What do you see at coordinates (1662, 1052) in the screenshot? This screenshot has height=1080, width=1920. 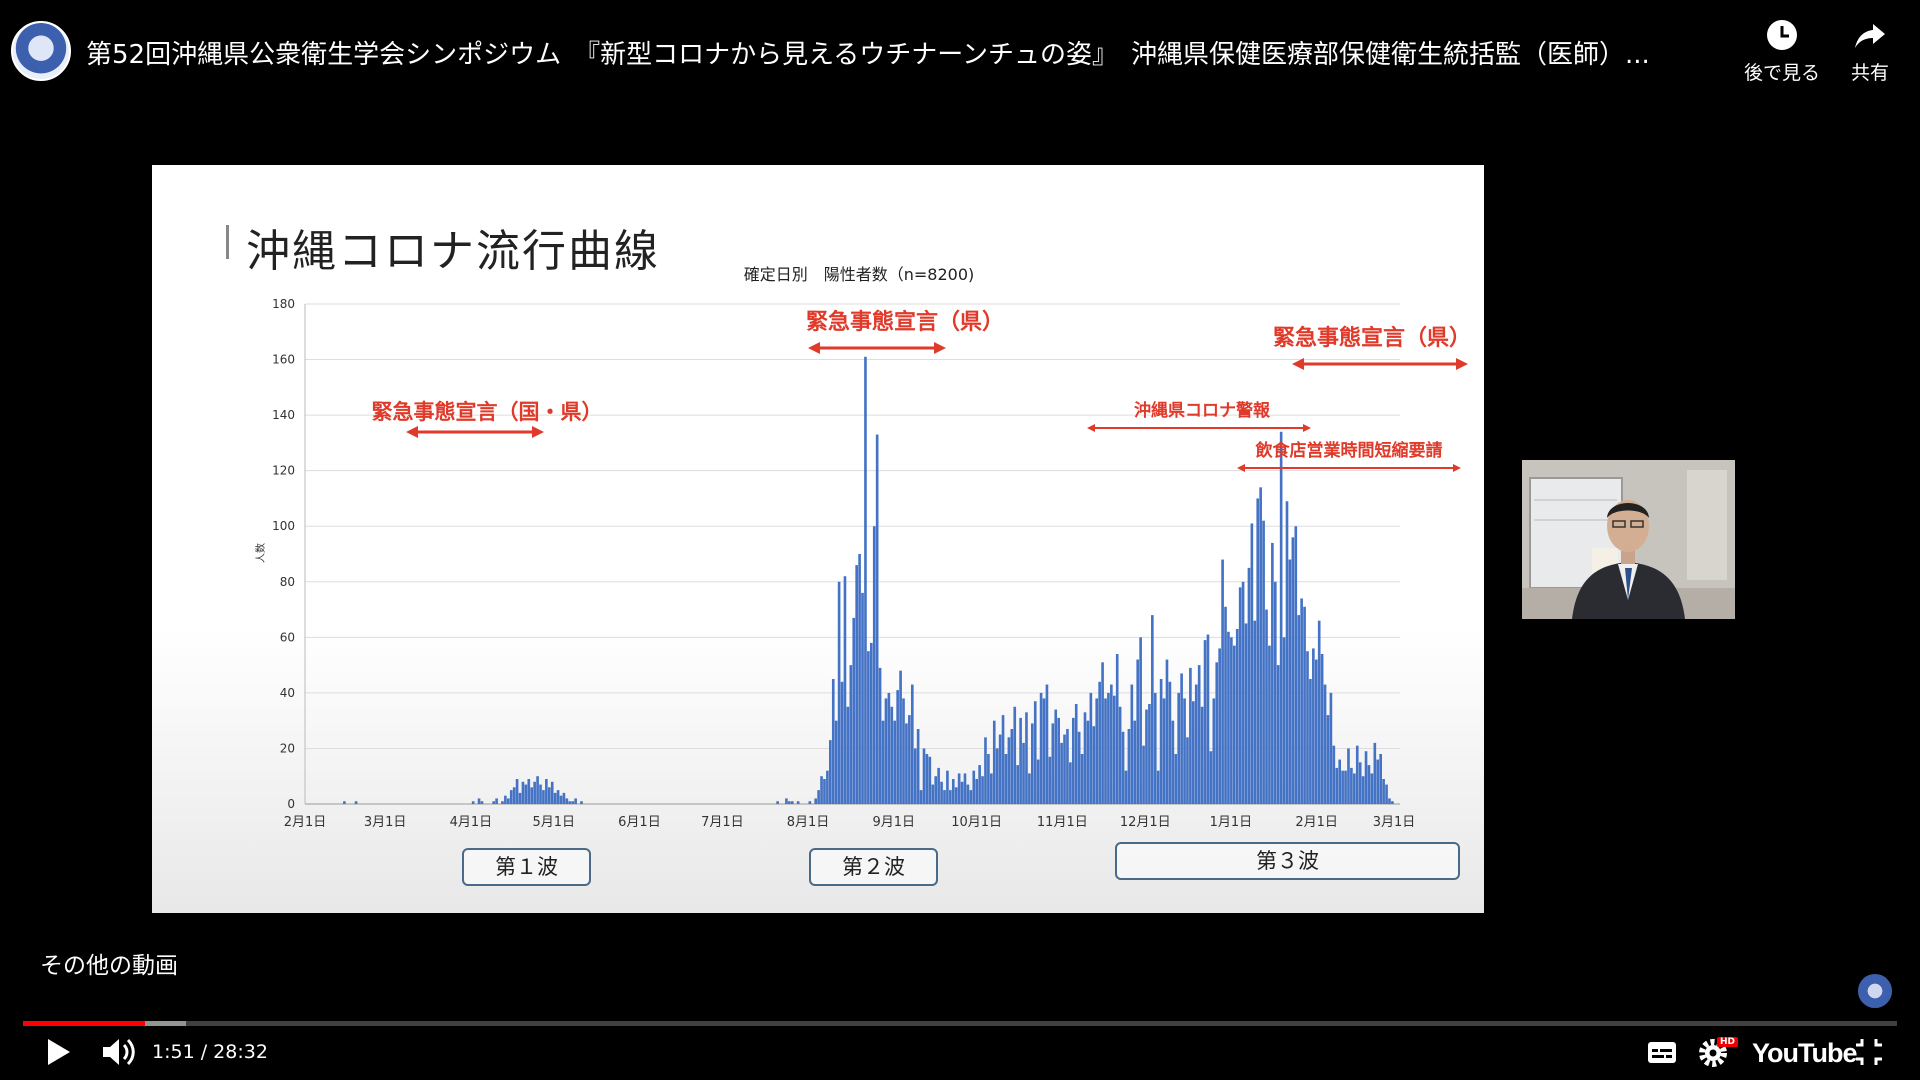 I see `subtitles-button` at bounding box center [1662, 1052].